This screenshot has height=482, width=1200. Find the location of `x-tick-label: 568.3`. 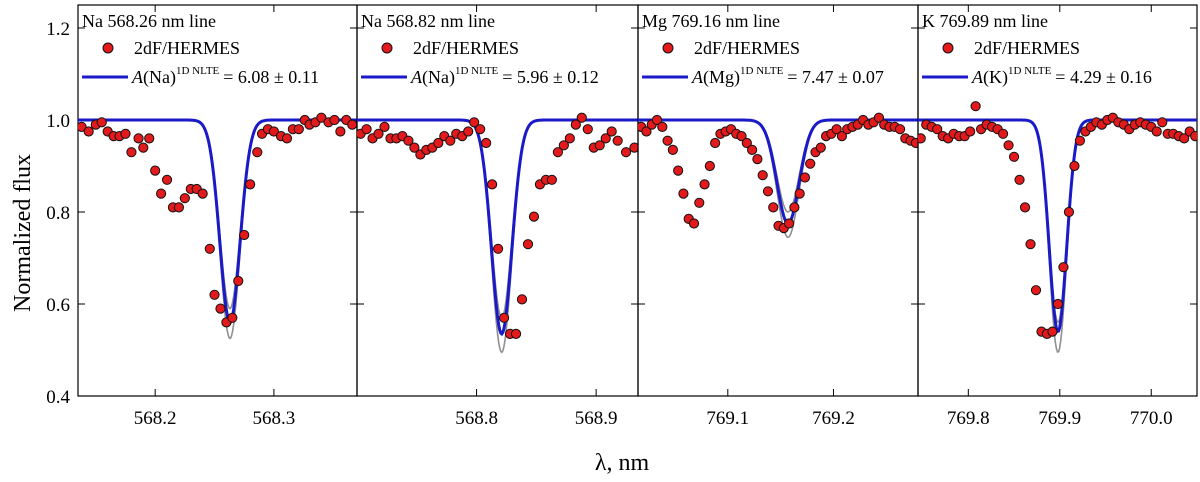

x-tick-label: 568.3 is located at coordinates (274, 418).